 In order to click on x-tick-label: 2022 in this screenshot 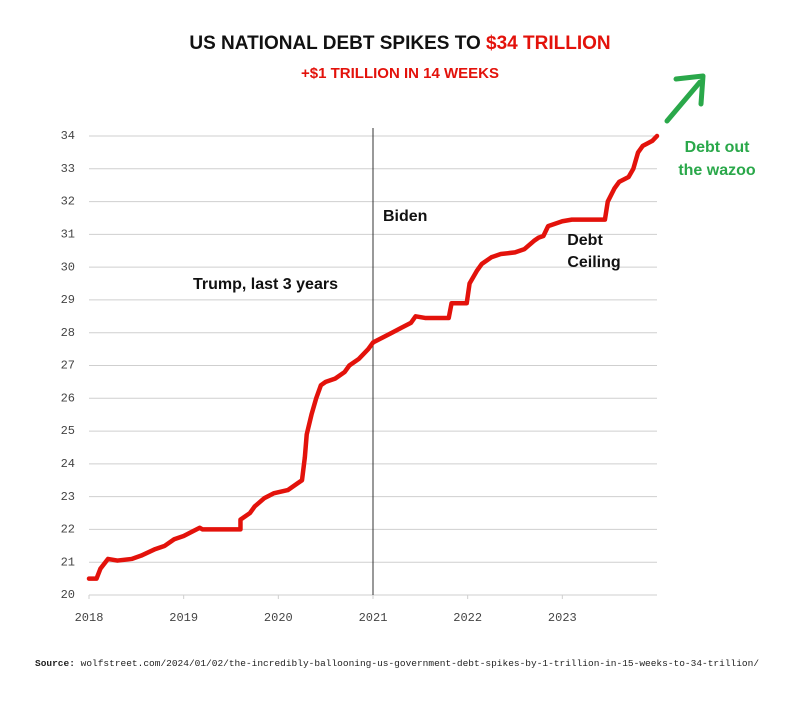, I will do `click(467, 618)`.